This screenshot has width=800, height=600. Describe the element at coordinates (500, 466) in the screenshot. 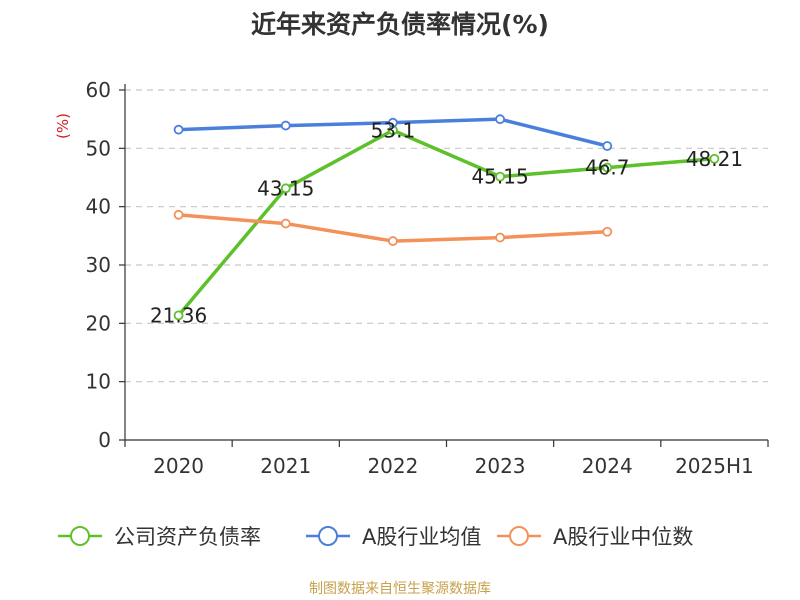

I see `x-tick-label: 2023` at that location.